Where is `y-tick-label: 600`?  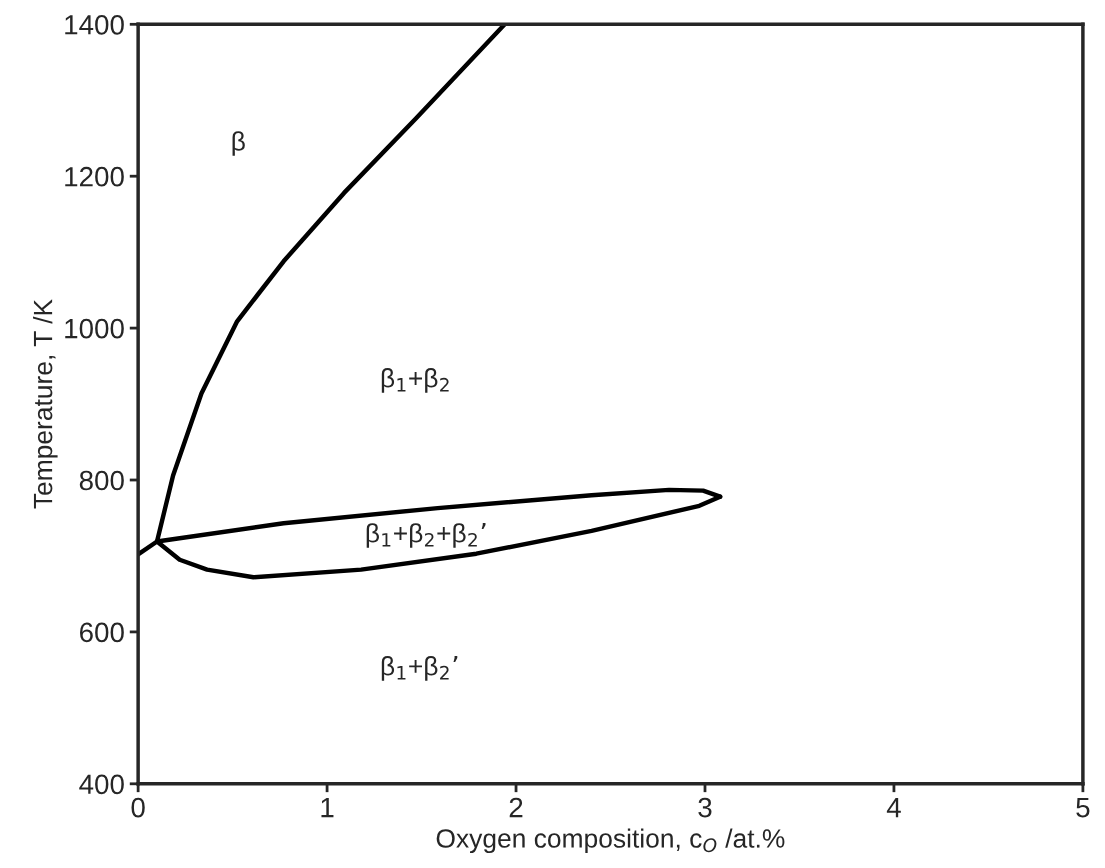 y-tick-label: 600 is located at coordinates (102, 632).